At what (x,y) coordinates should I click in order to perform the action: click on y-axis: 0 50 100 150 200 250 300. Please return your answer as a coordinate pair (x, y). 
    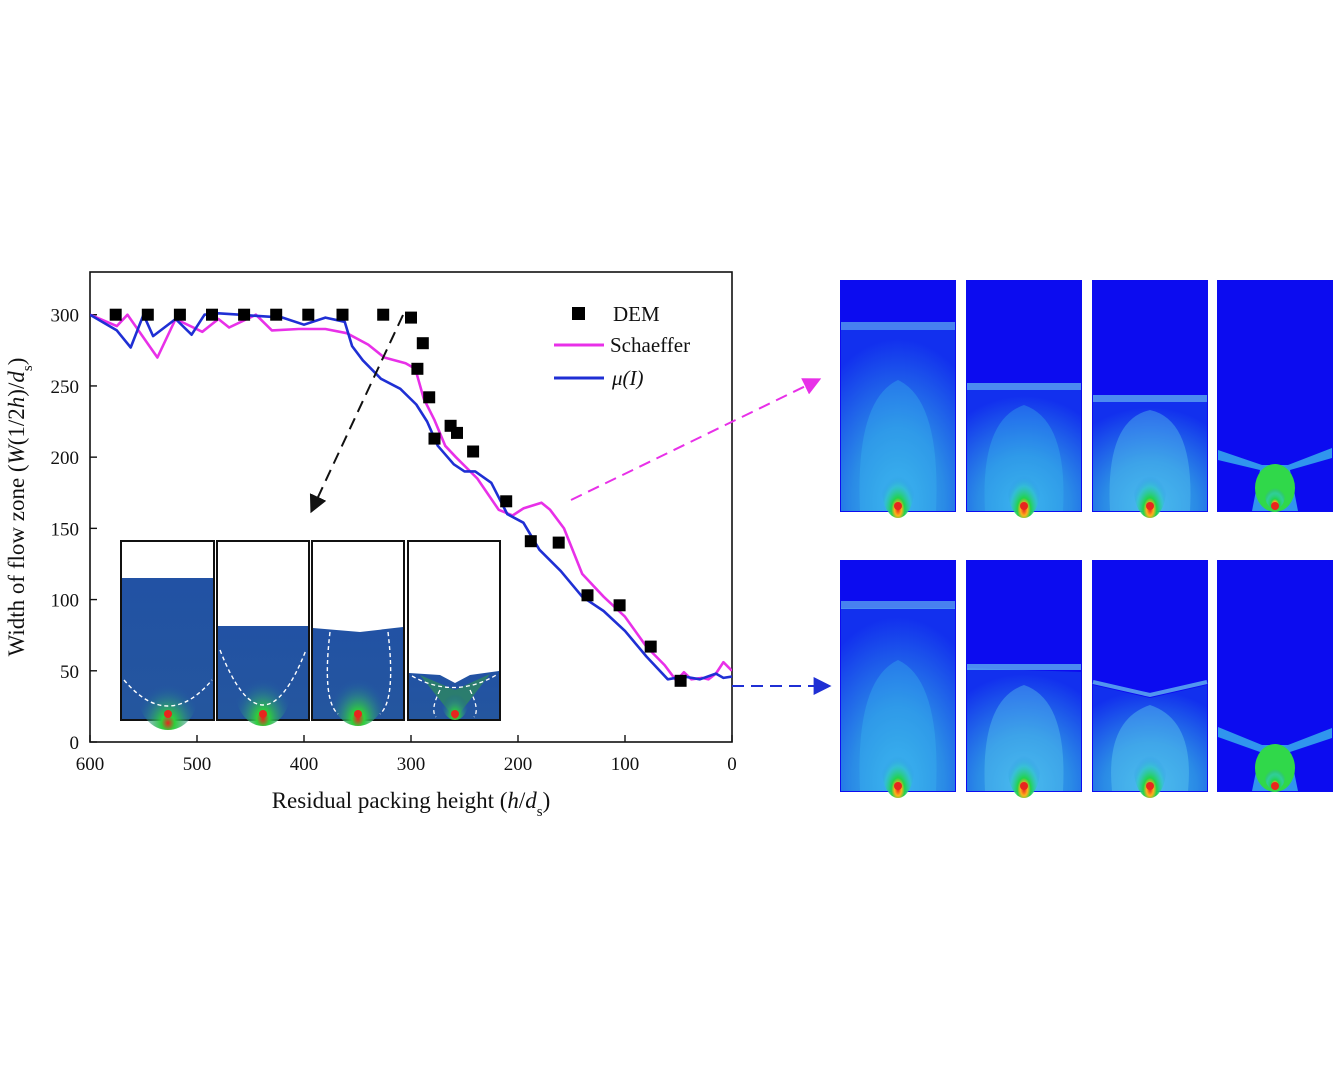
    Looking at the image, I should click on (74, 530).